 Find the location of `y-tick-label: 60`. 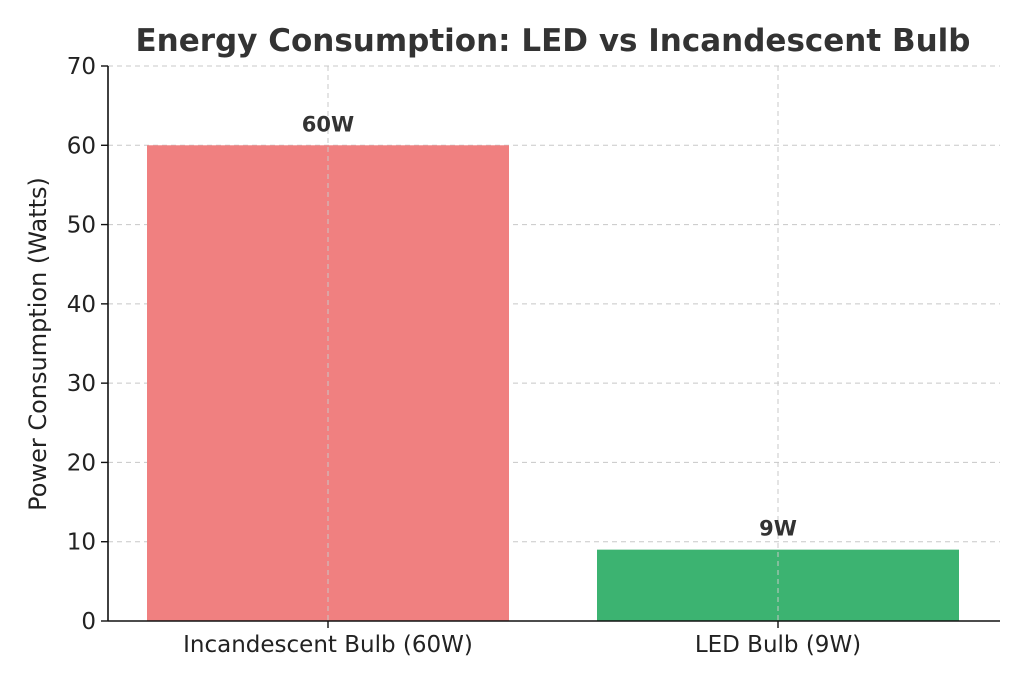

y-tick-label: 60 is located at coordinates (81, 146).